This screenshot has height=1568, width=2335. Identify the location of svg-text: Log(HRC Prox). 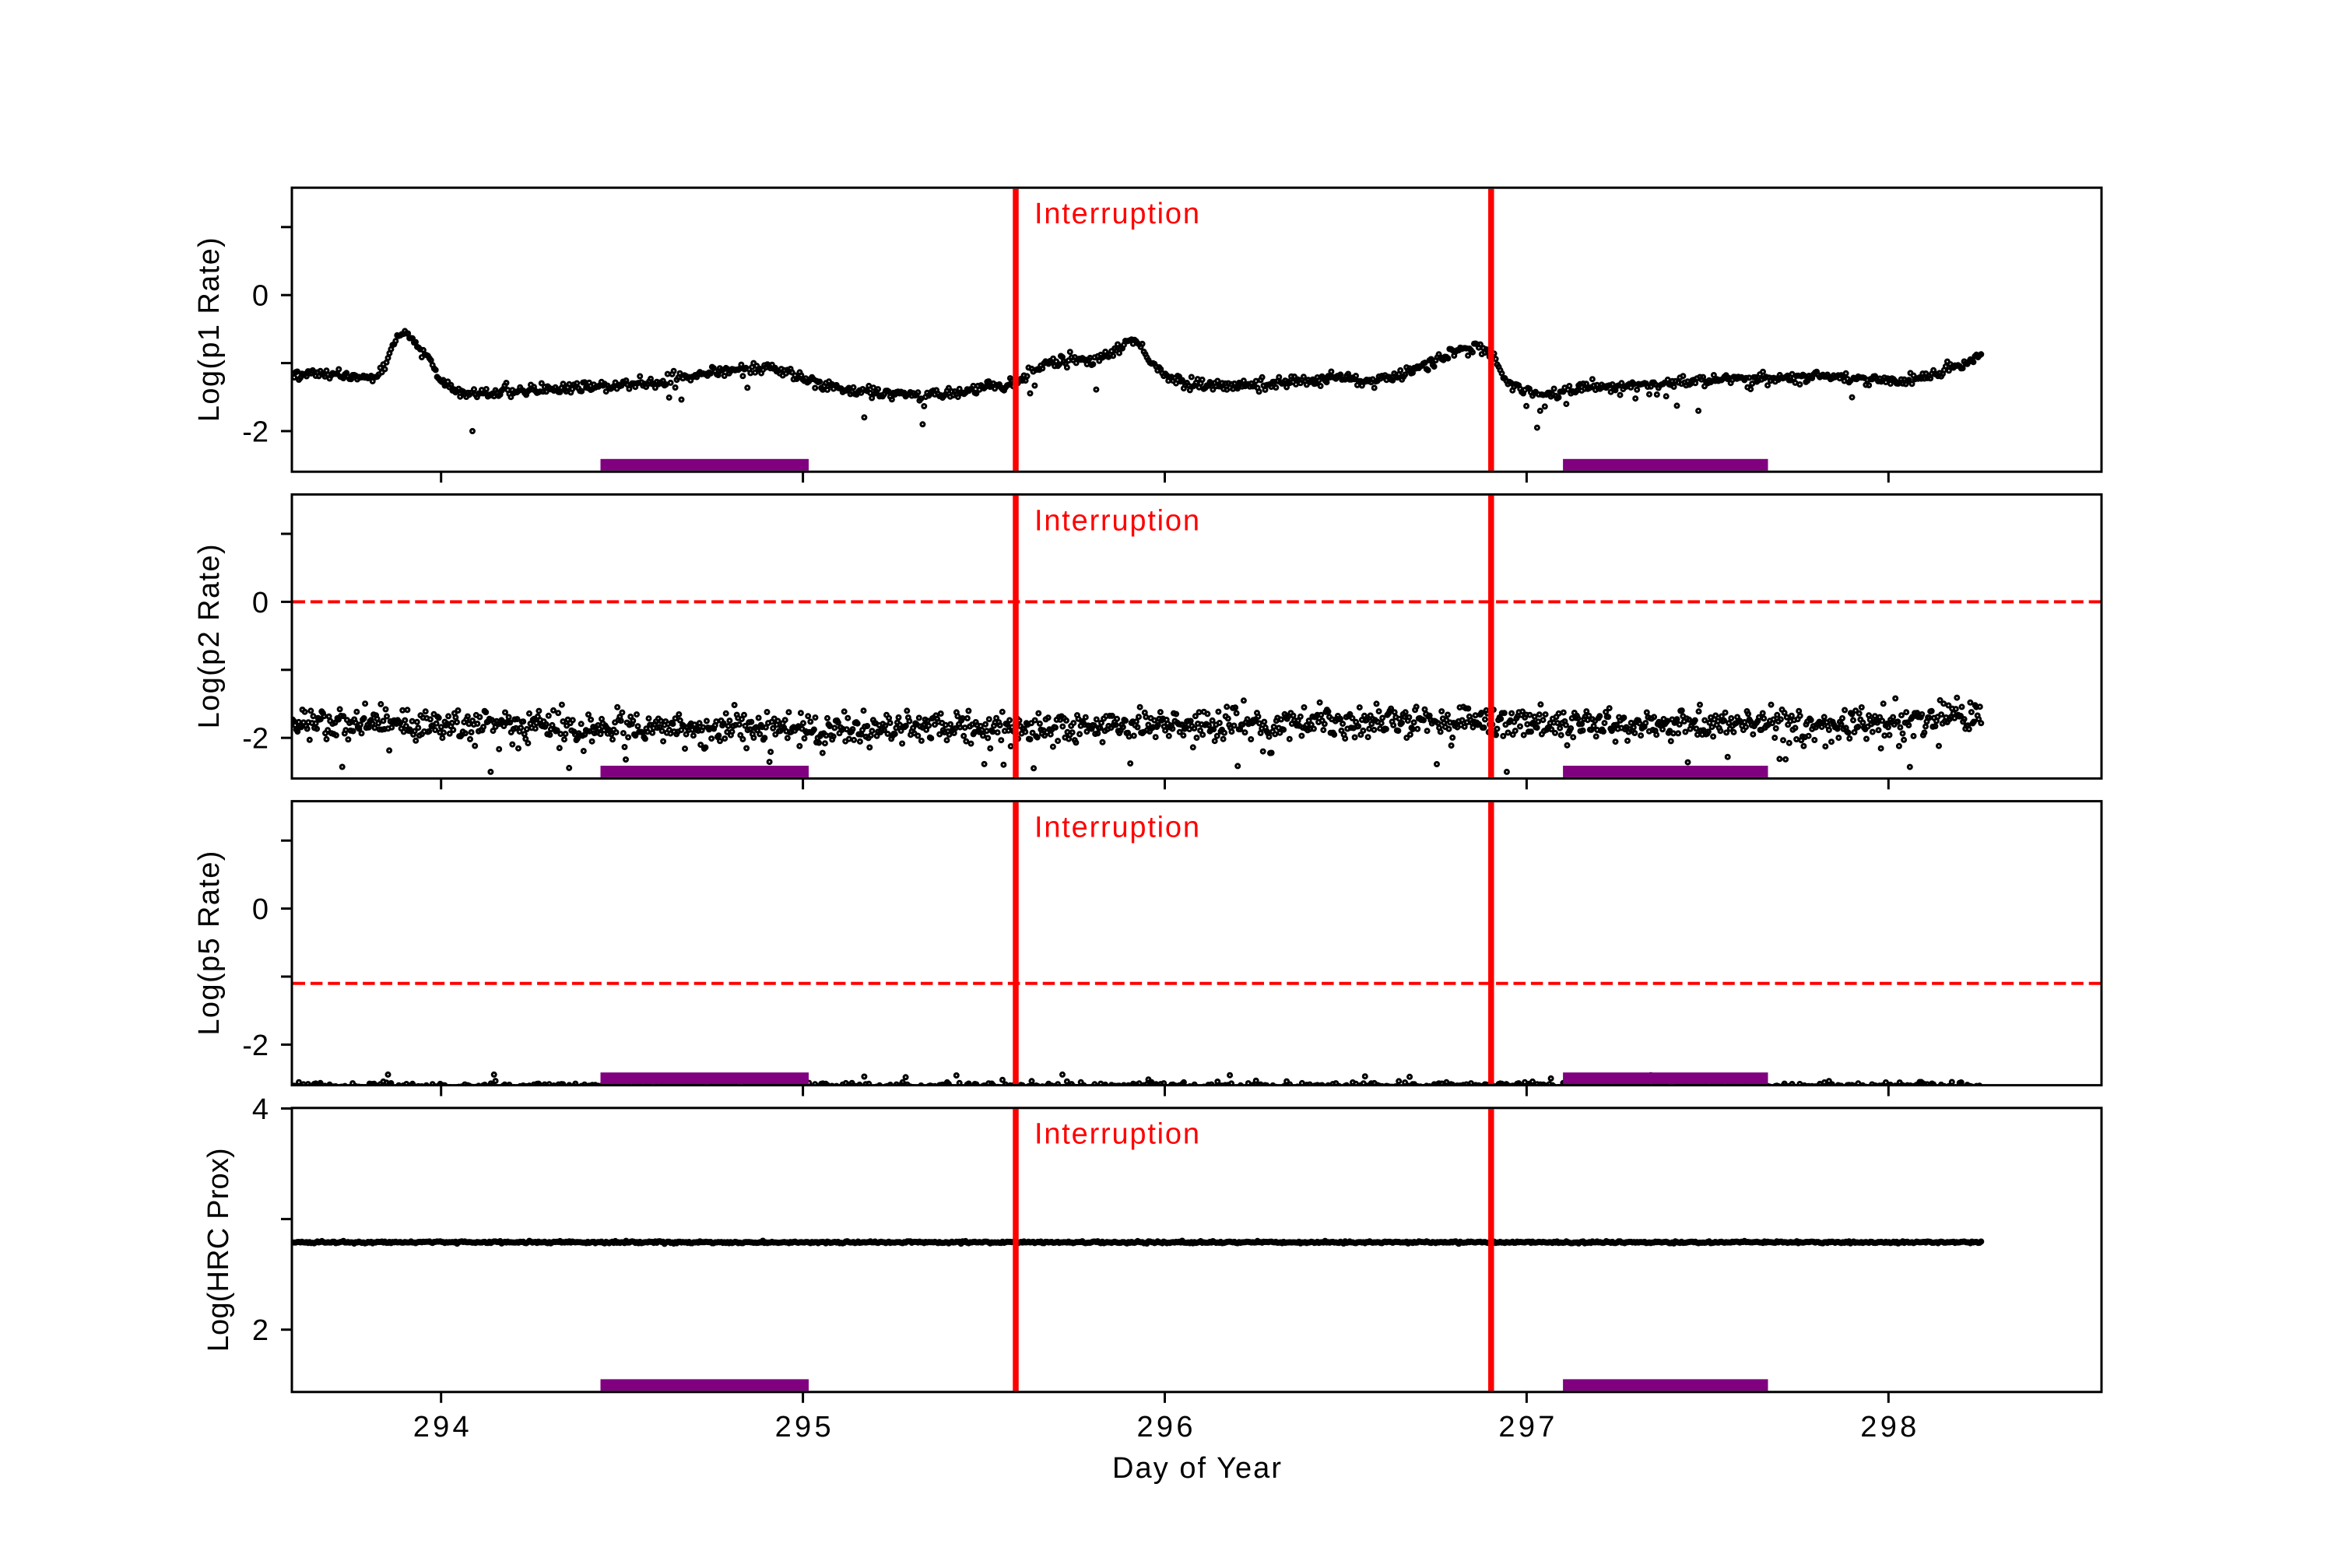
(218, 1250).